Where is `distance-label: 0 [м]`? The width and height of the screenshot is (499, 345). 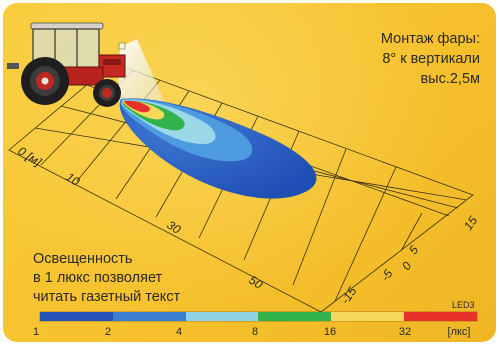
distance-label: 0 [м] is located at coordinates (29, 157).